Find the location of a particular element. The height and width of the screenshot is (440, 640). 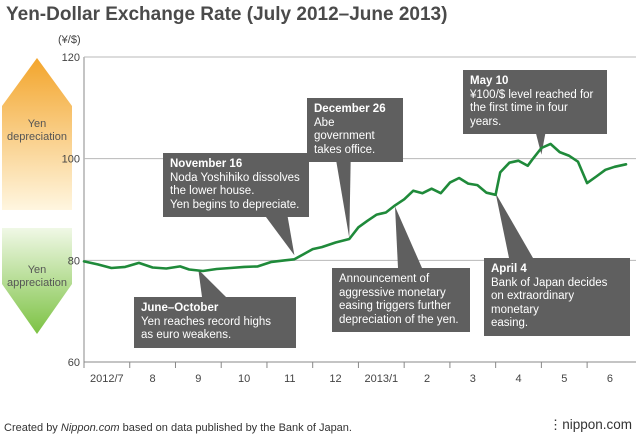

x-tick-label: 4 is located at coordinates (518, 379).